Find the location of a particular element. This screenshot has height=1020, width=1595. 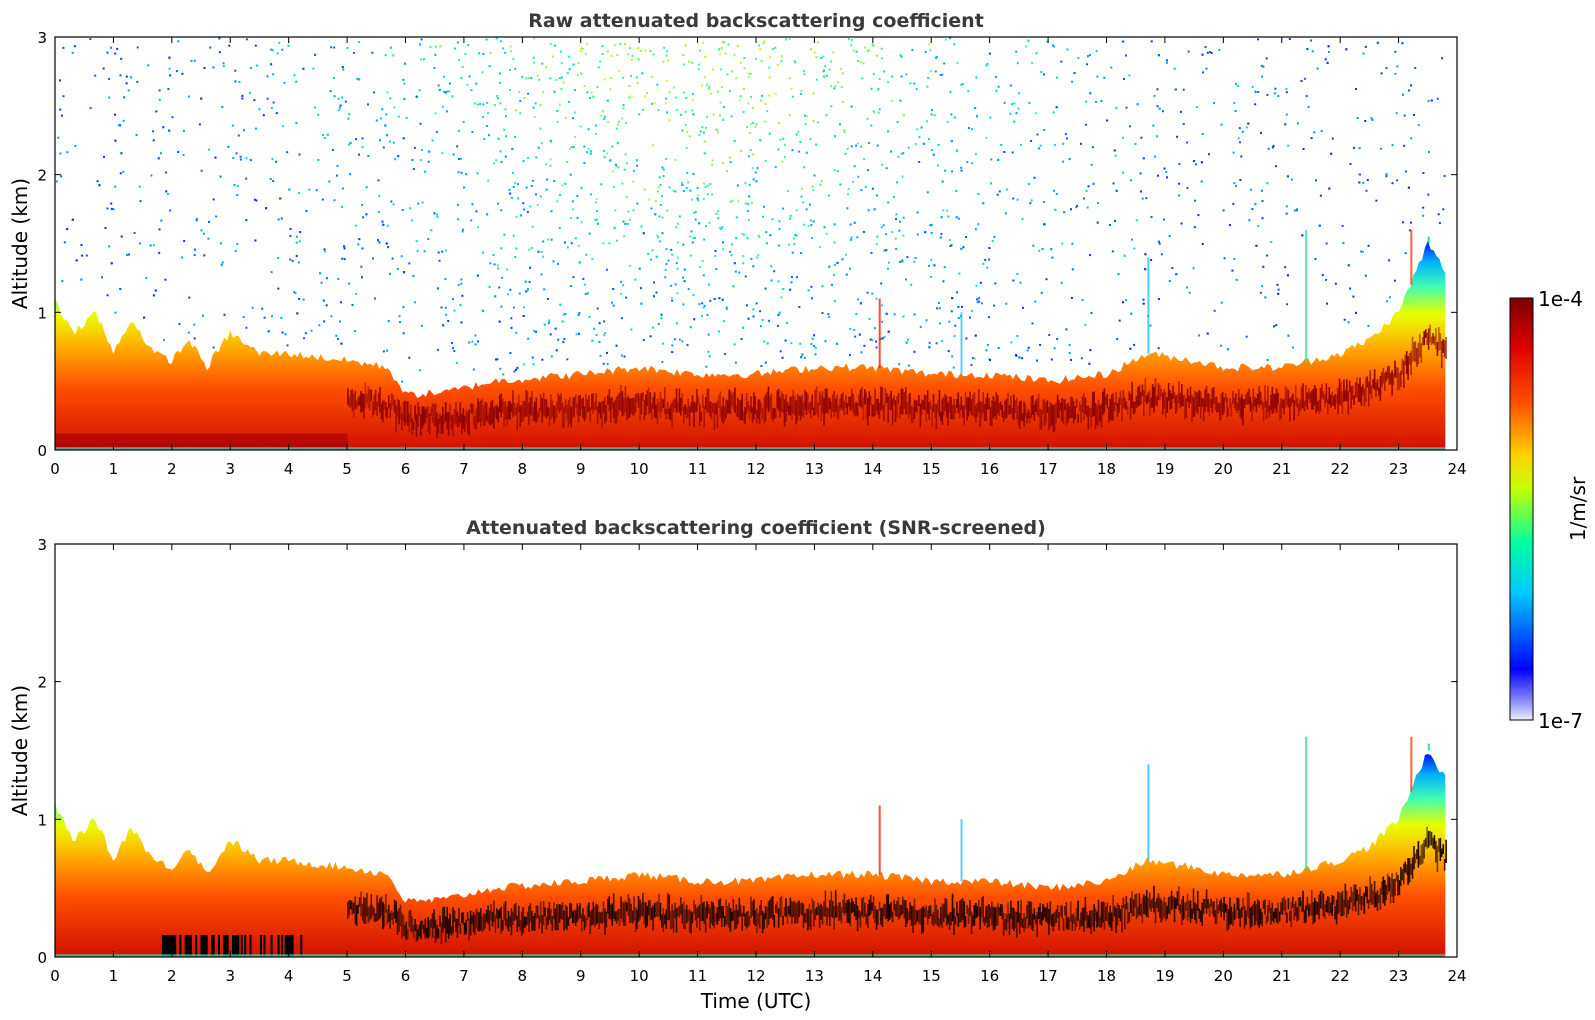

aerosol-plume is located at coordinates (961, 343).